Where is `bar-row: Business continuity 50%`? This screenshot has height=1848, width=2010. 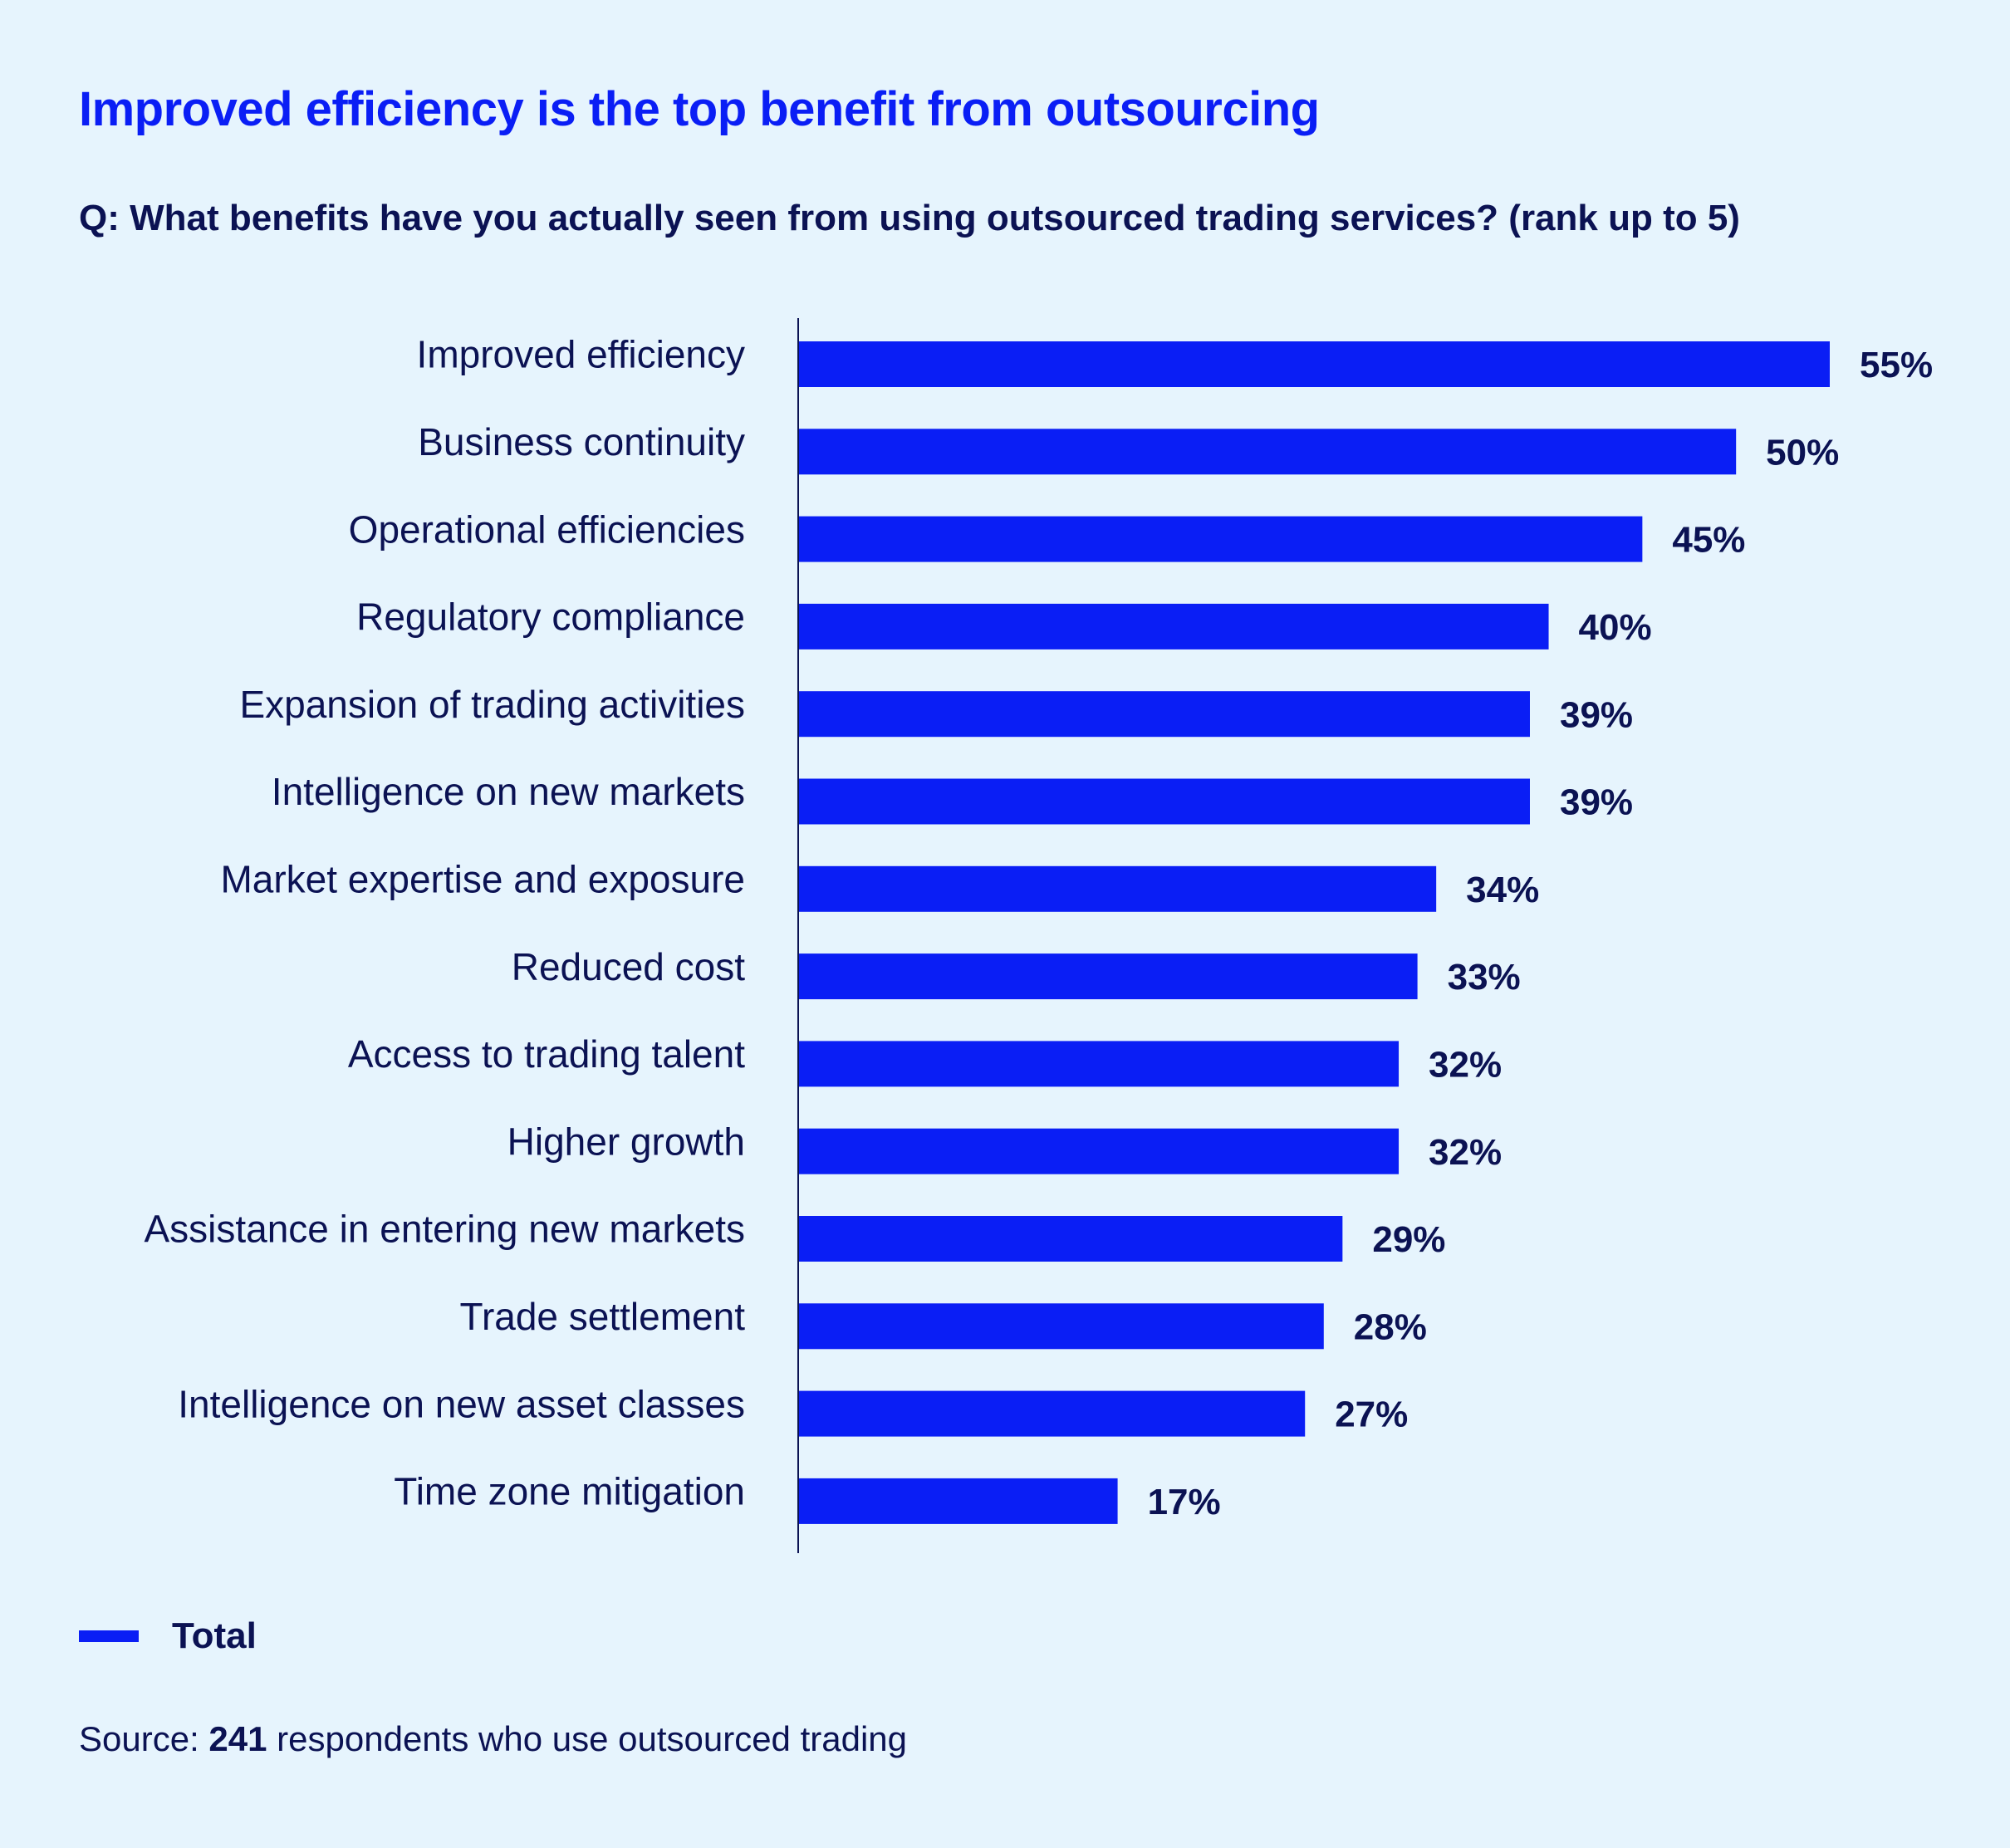 bar-row: Business continuity 50% is located at coordinates (1128, 447).